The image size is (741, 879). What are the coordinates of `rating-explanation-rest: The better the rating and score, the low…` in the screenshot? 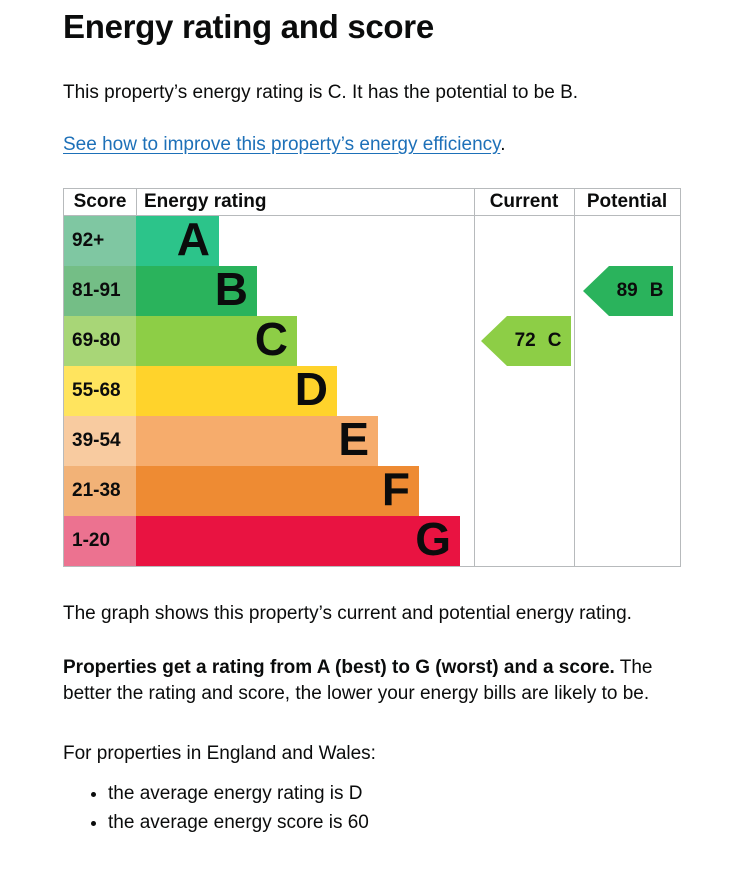 It's located at (358, 680).